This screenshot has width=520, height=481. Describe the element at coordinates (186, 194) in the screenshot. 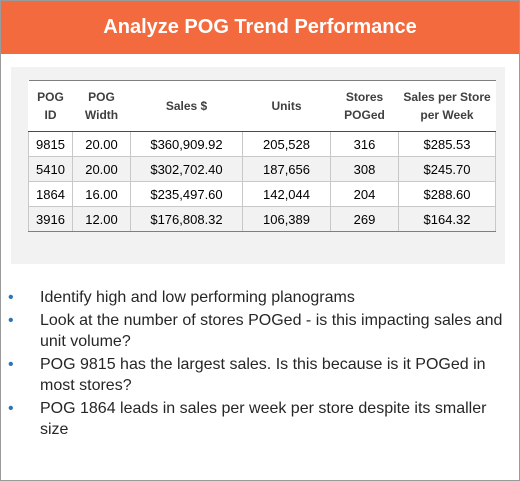

I see `cell-sales: $235,497.60` at that location.